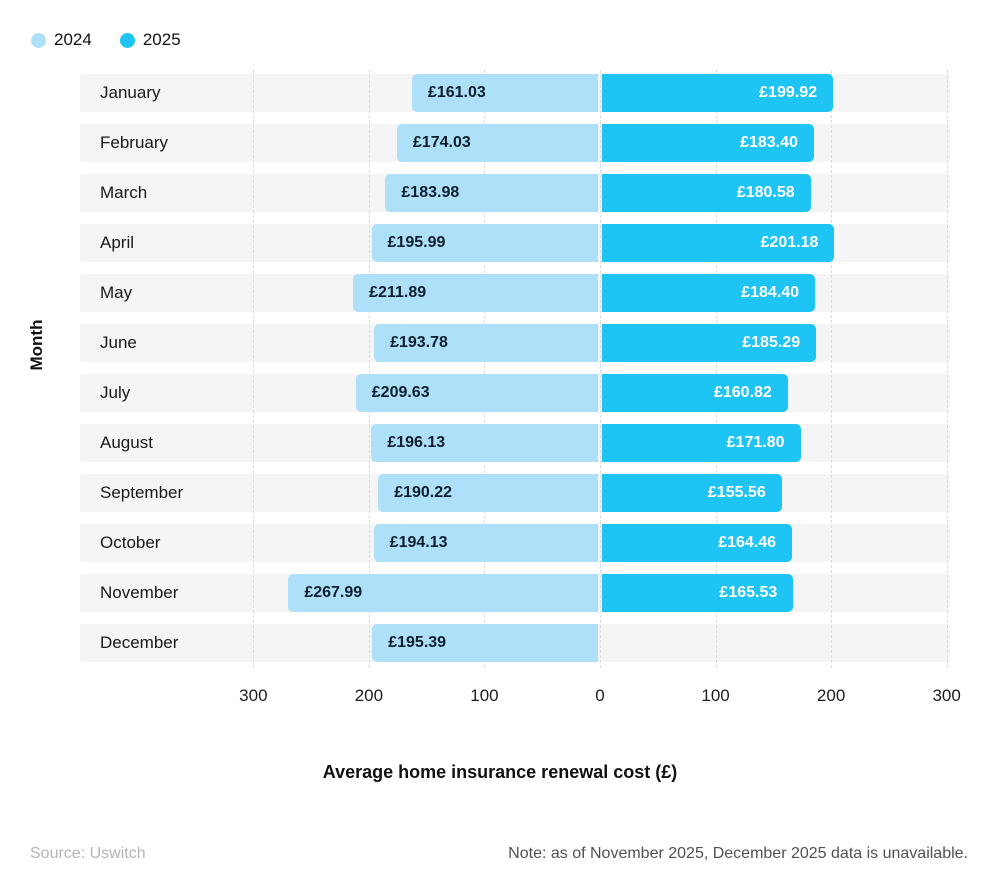 The height and width of the screenshot is (890, 1000). Describe the element at coordinates (419, 342) in the screenshot. I see `bar-value-label: £193.78` at that location.